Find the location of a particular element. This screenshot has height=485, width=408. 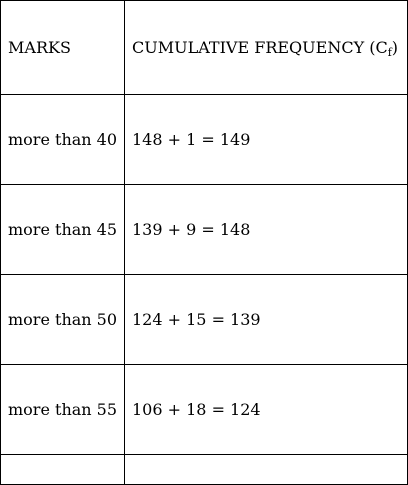

marks-cell: more than 50 is located at coordinates (62, 319).